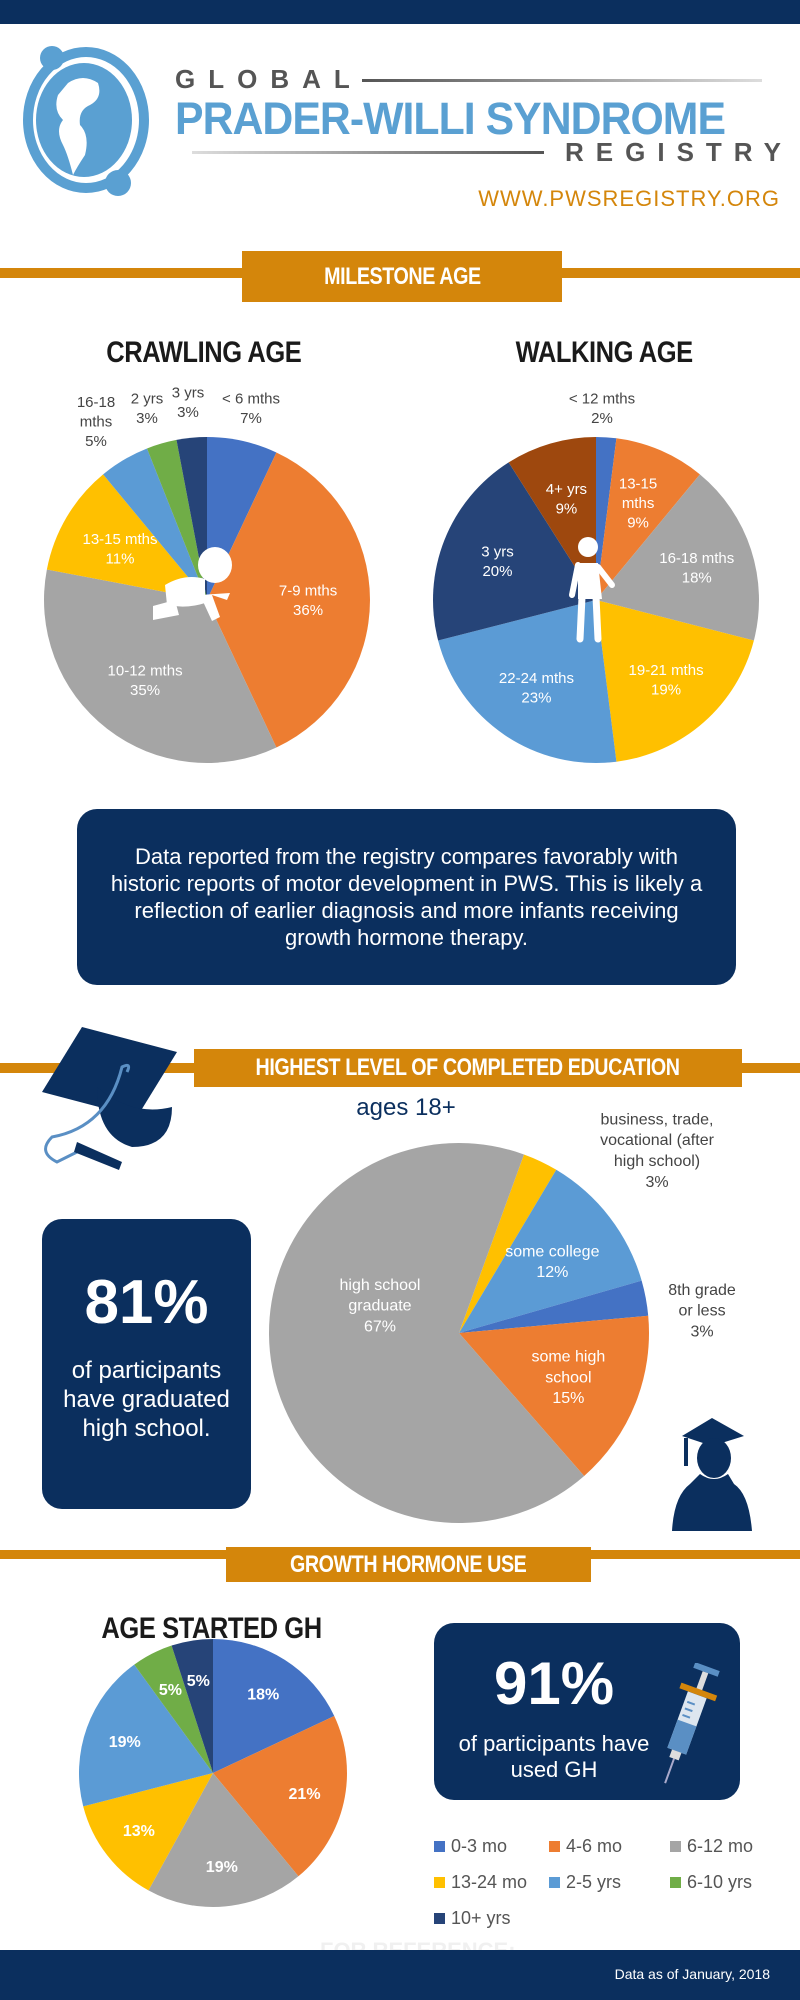 Image resolution: width=800 pixels, height=2000 pixels. What do you see at coordinates (594, 1882) in the screenshot?
I see `legend-label: 2-5 yrs` at bounding box center [594, 1882].